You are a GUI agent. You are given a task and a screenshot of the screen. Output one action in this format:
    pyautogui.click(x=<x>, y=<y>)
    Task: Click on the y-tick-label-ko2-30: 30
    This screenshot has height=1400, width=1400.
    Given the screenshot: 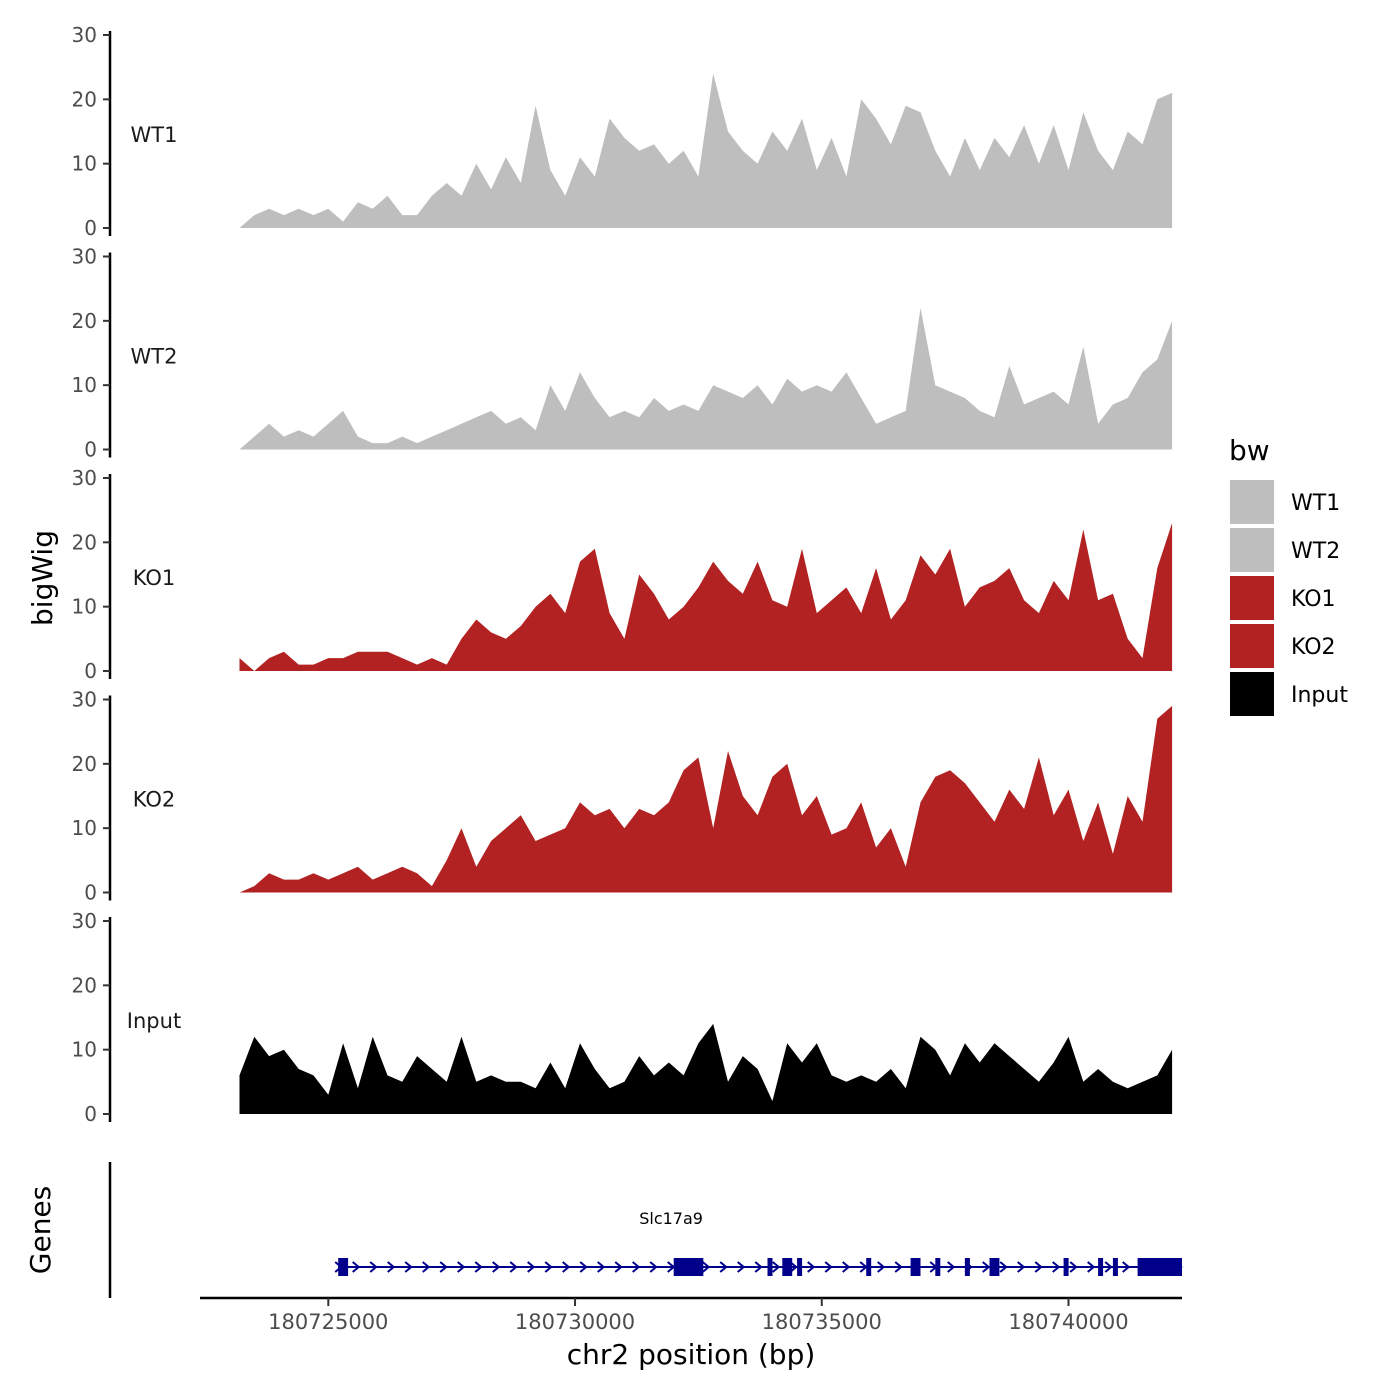 What is the action you would take?
    pyautogui.click(x=84, y=700)
    